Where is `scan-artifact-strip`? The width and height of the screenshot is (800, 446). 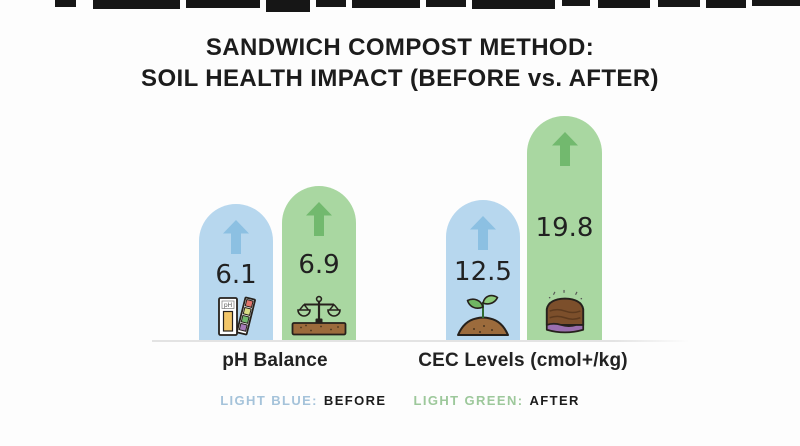
scan-artifact-strip is located at coordinates (400, 7).